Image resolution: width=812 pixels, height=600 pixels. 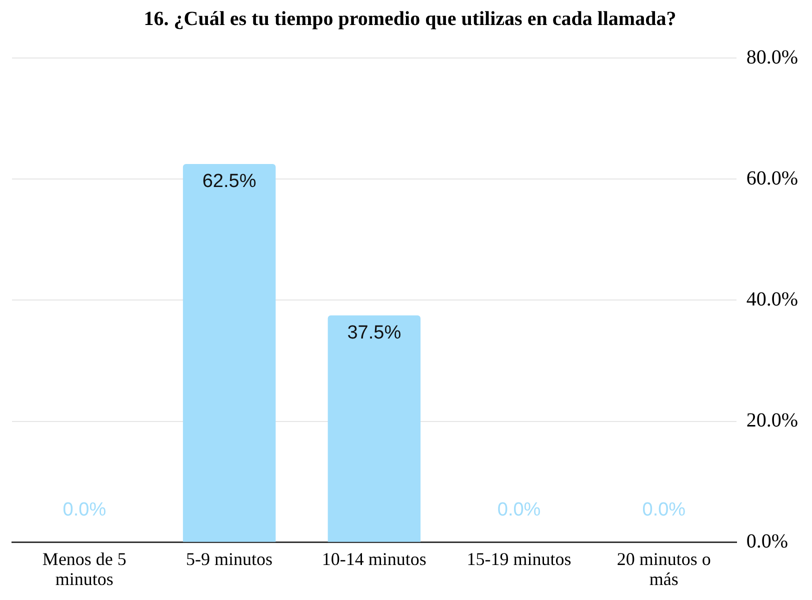 I want to click on data-label: 62.5%, so click(x=229, y=181).